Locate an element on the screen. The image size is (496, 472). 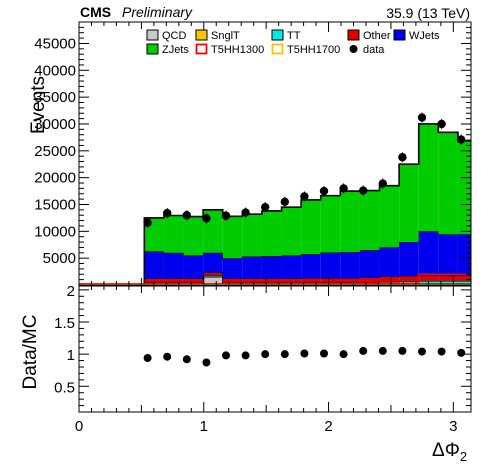
signal-t5hh1300 is located at coordinates (275, 279).